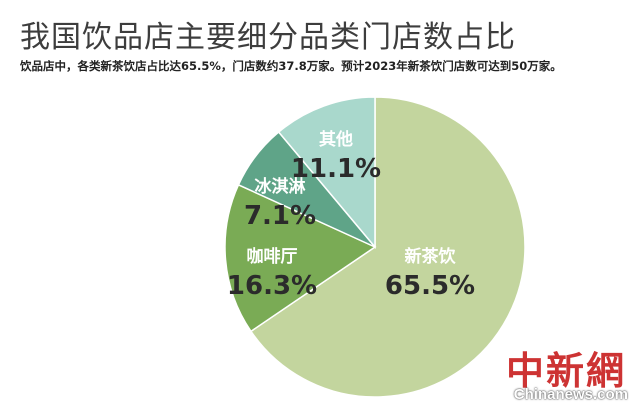  I want to click on slice-value-1: 16.3%, so click(272, 286).